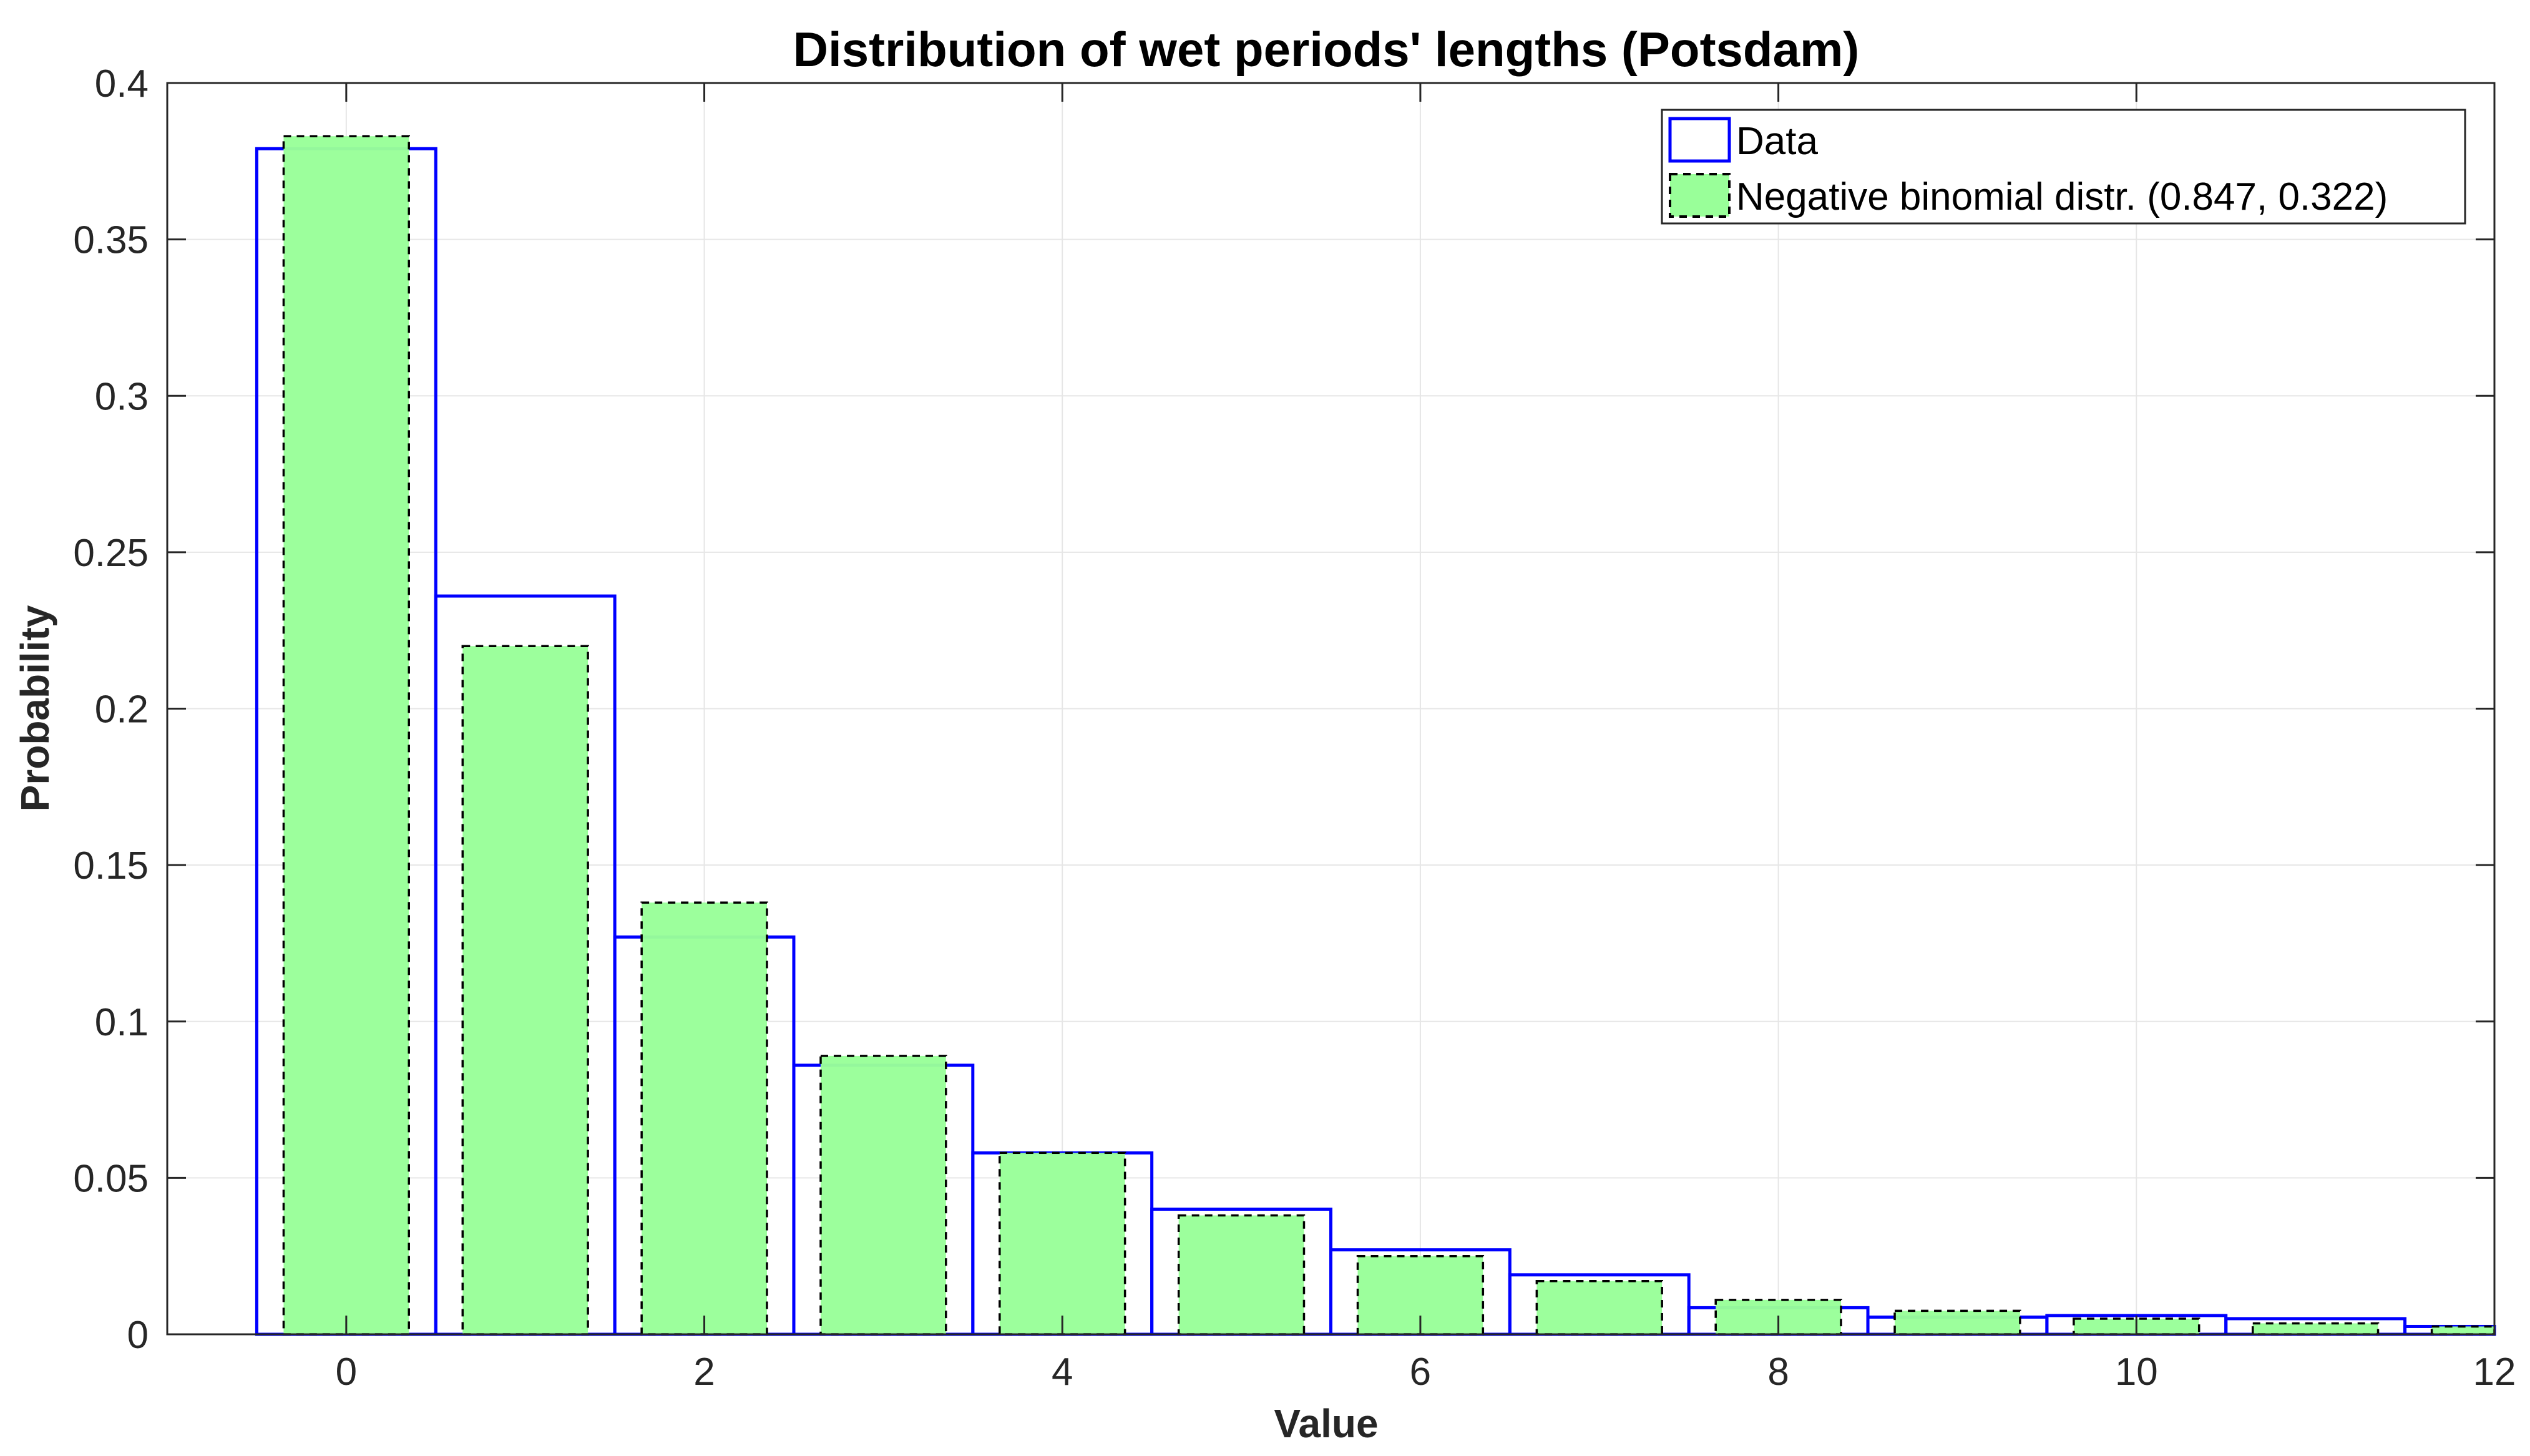 This screenshot has height=1456, width=2530. I want to click on legend-swatch-fit, so click(1700, 195).